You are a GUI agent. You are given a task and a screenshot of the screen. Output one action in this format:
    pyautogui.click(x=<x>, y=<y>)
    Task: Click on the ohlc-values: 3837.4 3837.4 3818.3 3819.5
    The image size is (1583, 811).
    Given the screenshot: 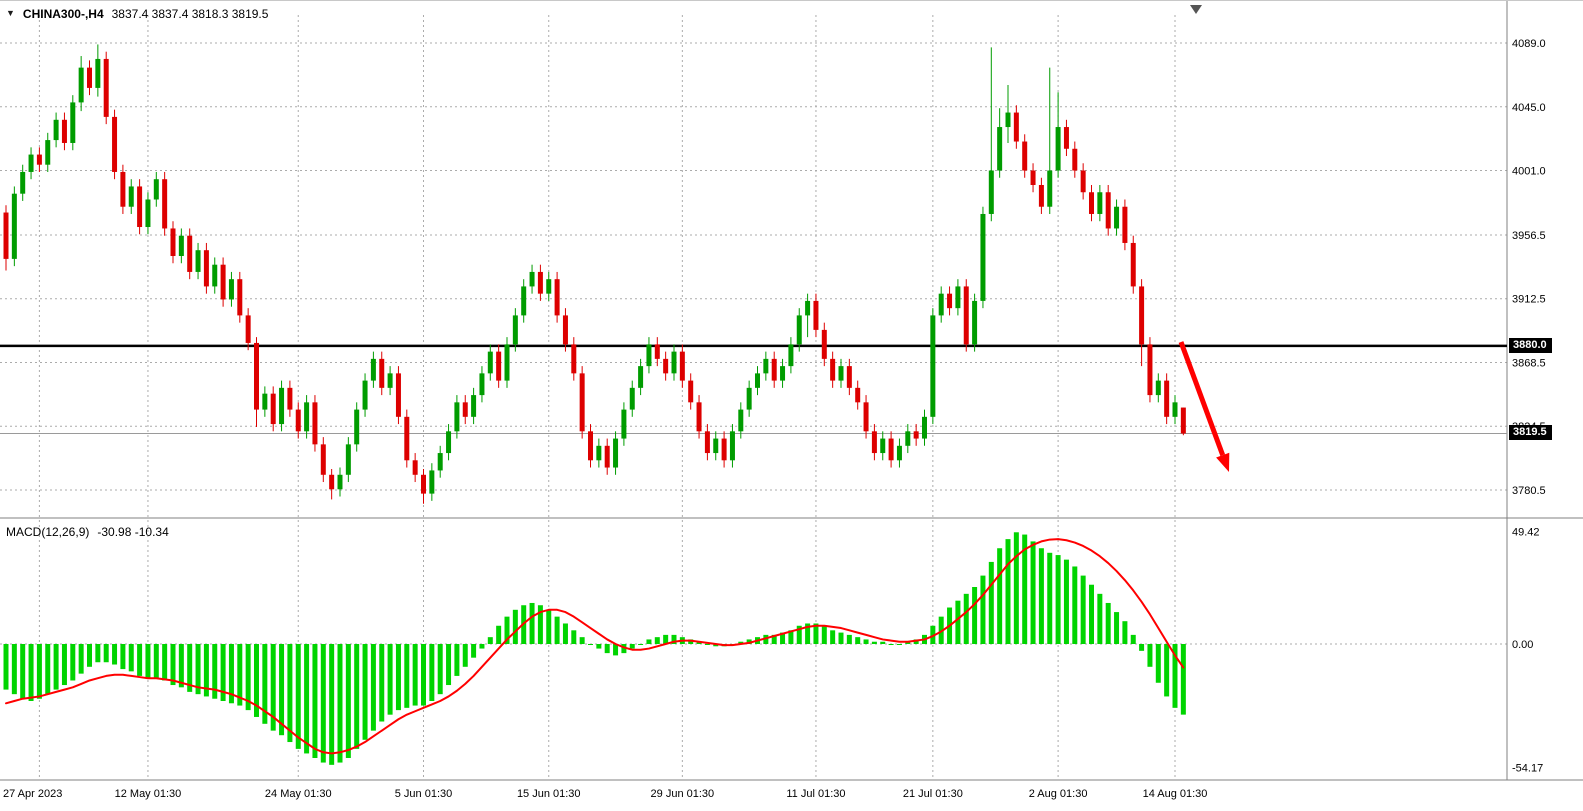 What is the action you would take?
    pyautogui.click(x=190, y=14)
    